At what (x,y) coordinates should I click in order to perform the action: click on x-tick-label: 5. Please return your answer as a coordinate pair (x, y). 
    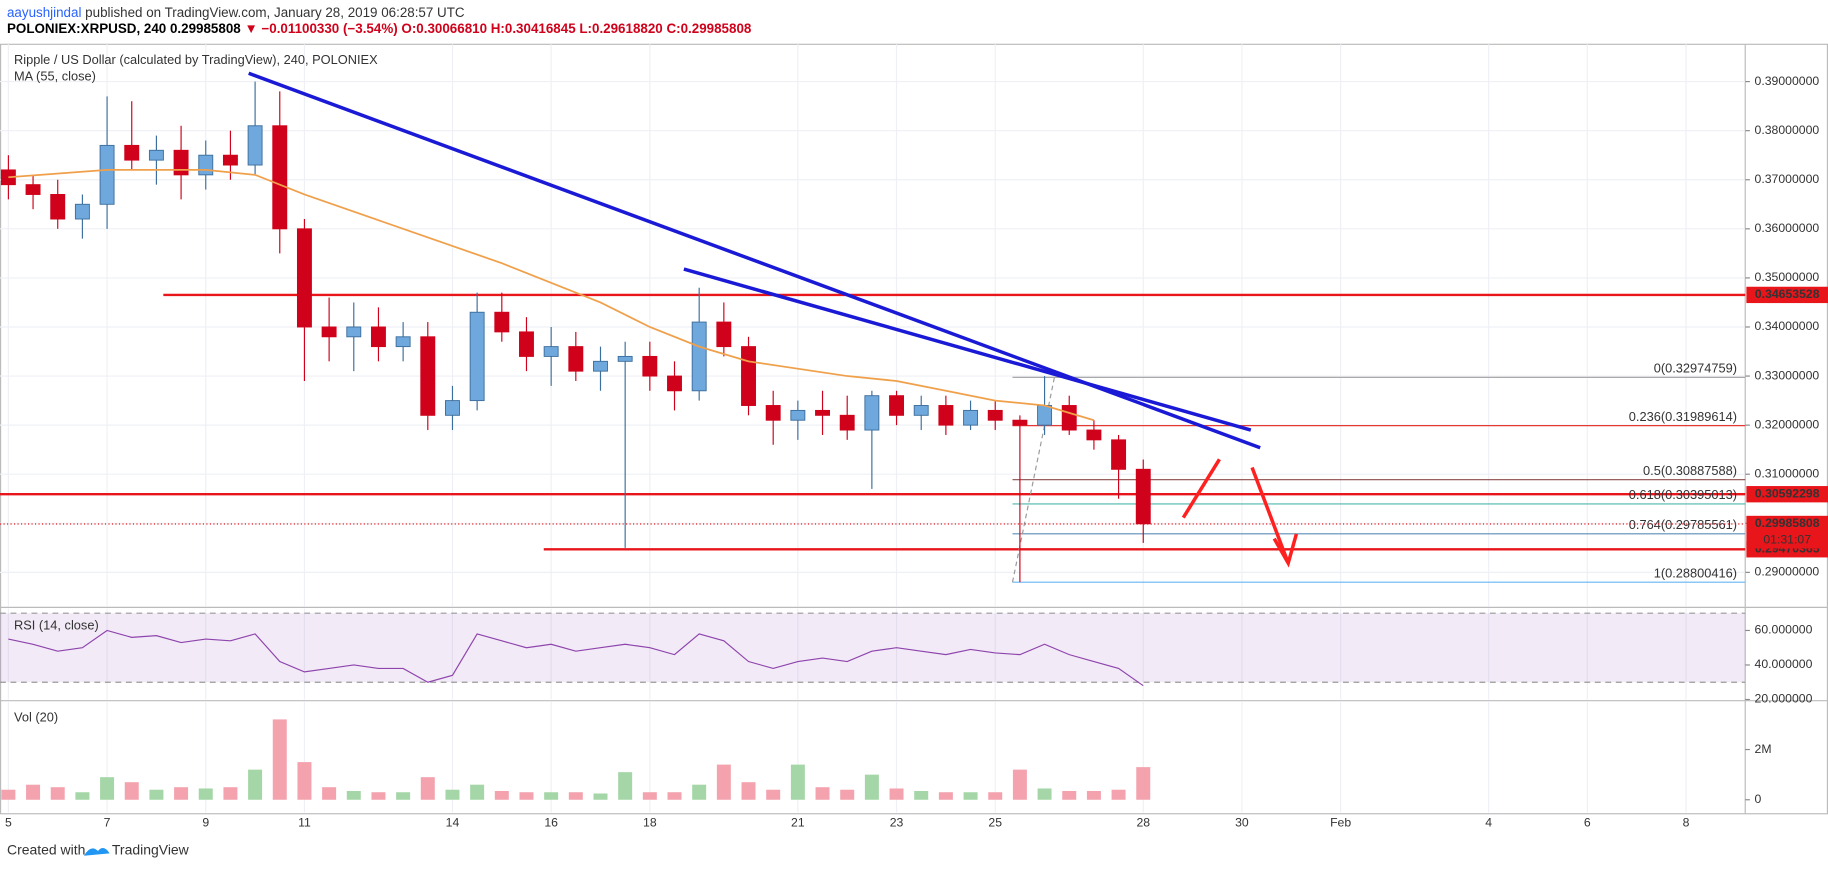
    Looking at the image, I should click on (8, 822).